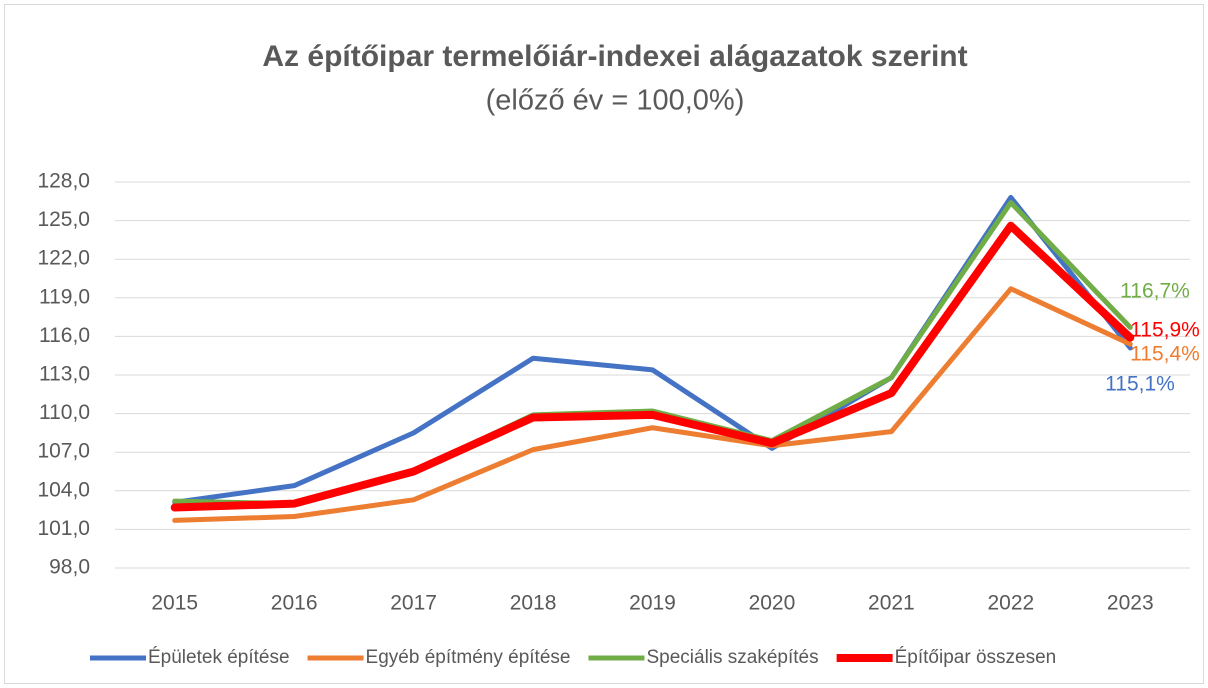 The height and width of the screenshot is (688, 1208). What do you see at coordinates (64, 412) in the screenshot?
I see `y-tick-label: 110,0` at bounding box center [64, 412].